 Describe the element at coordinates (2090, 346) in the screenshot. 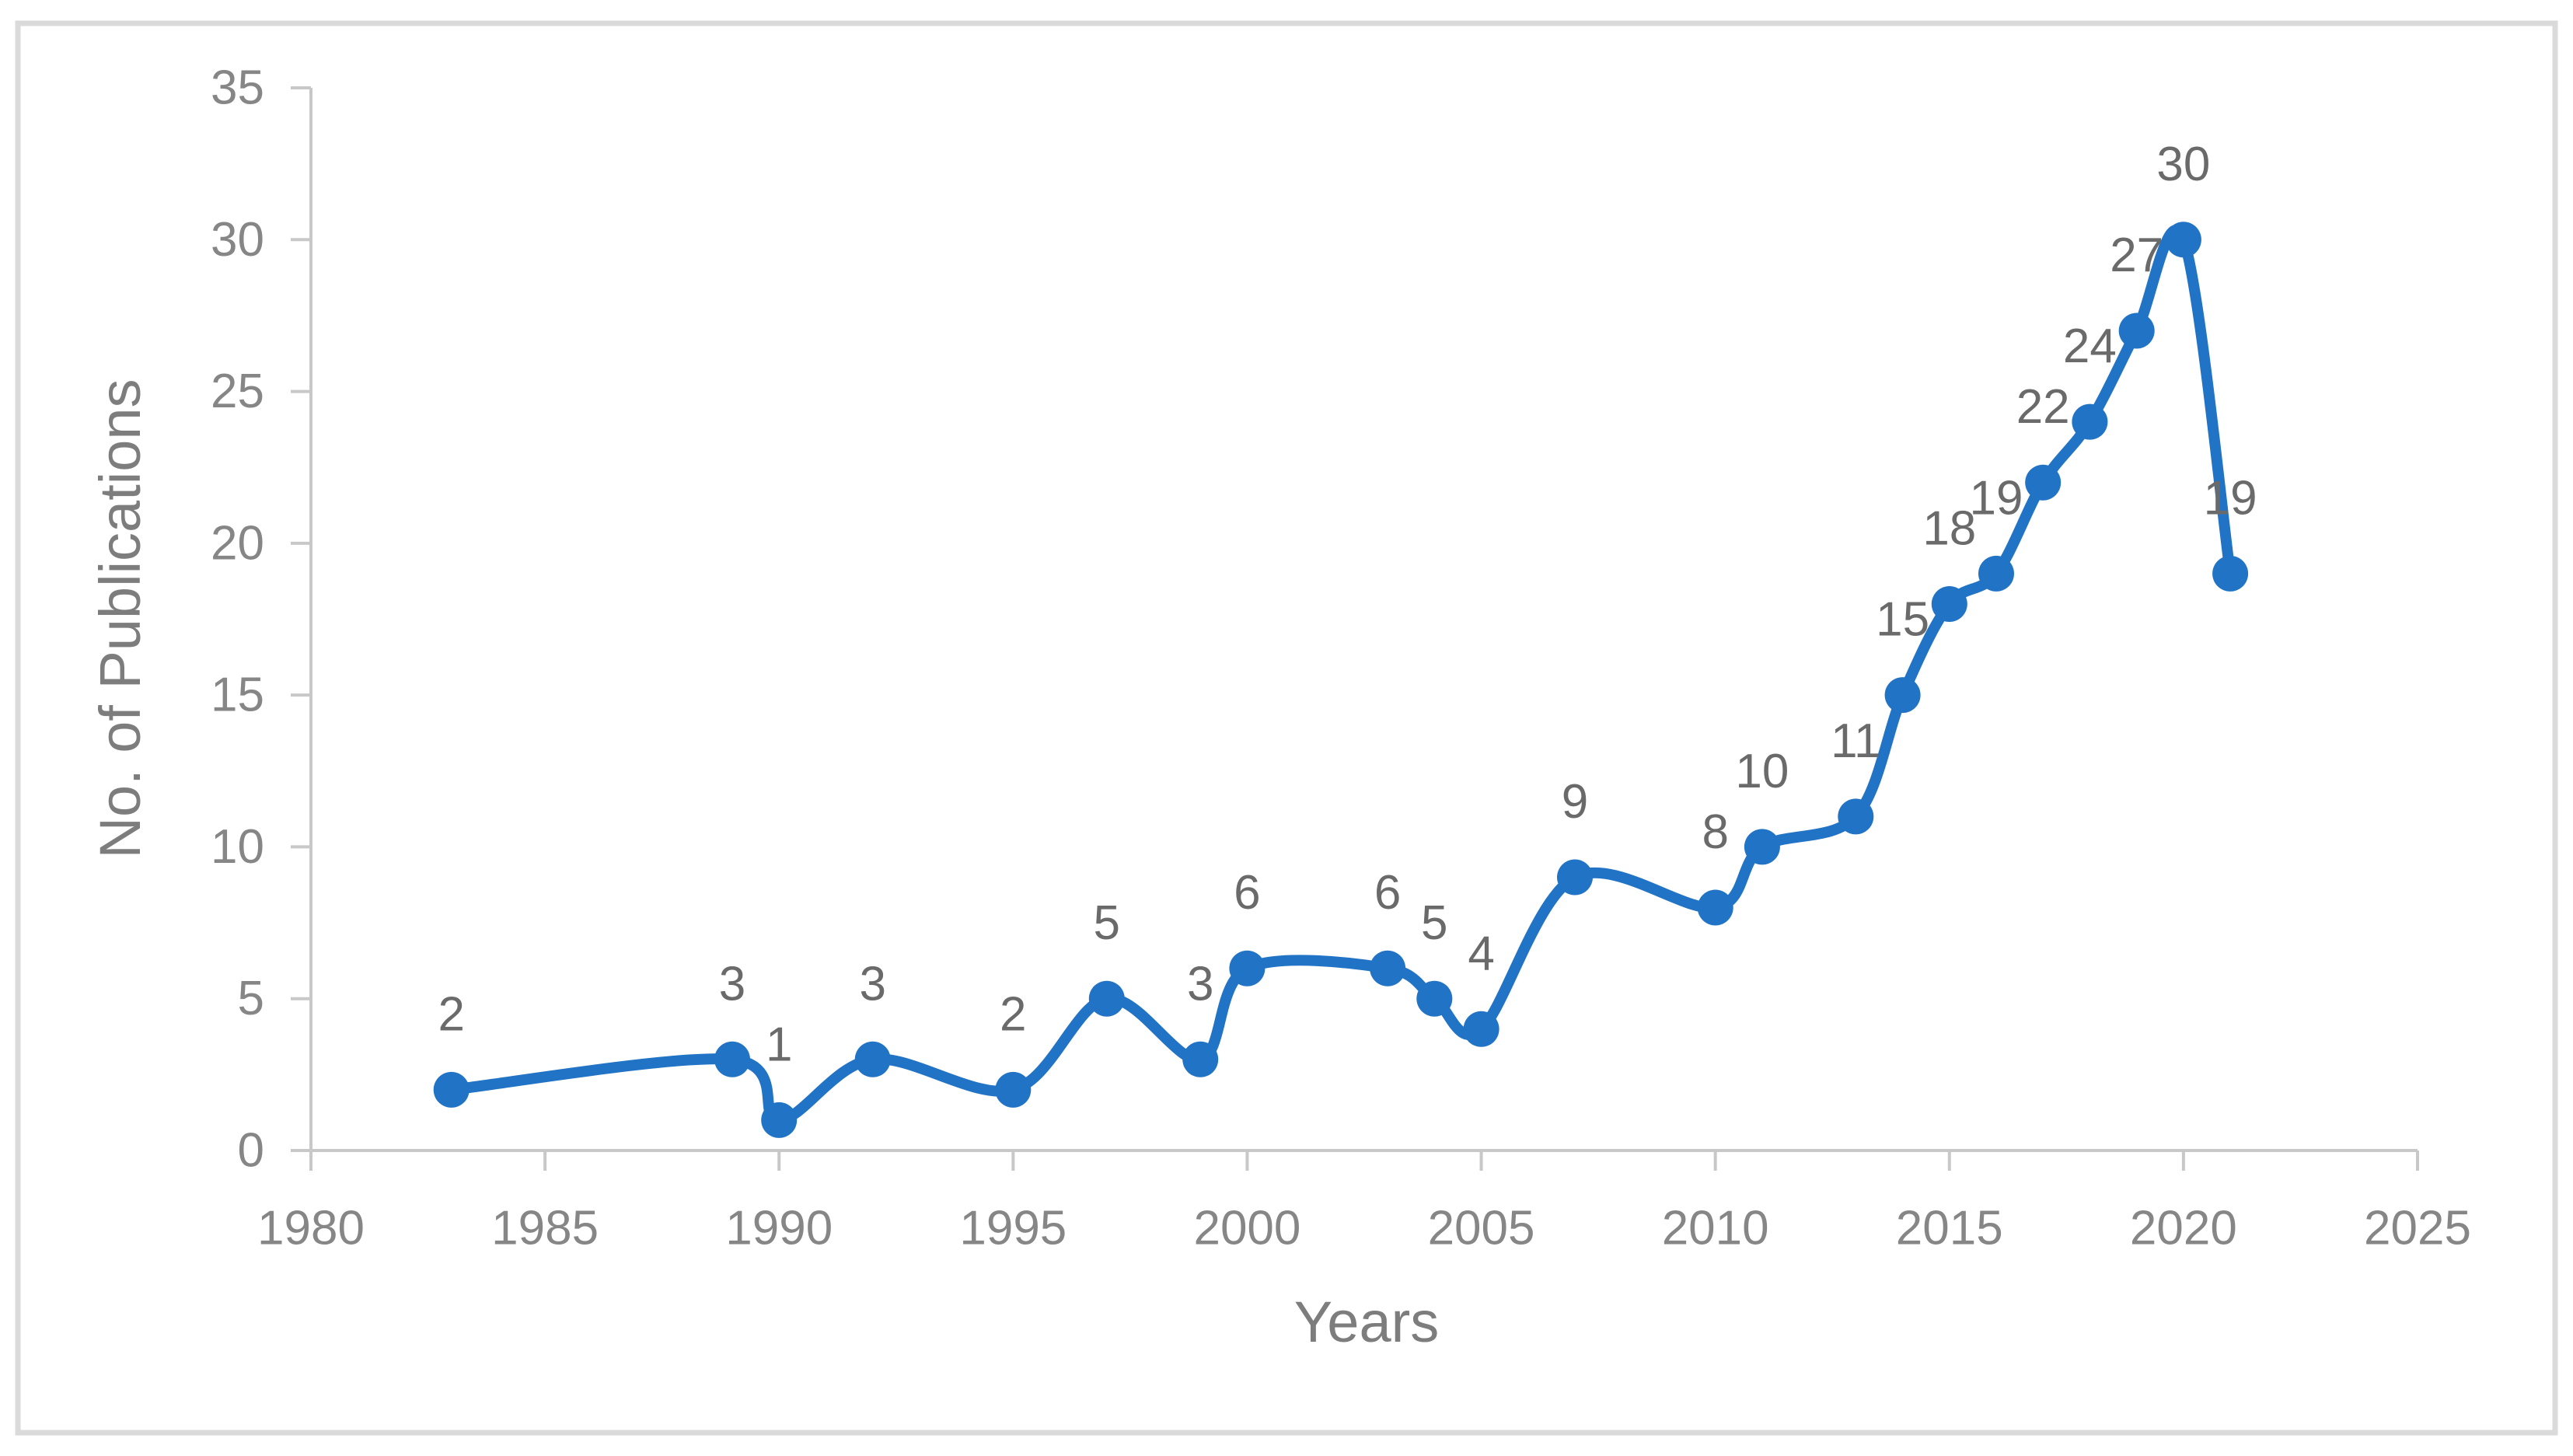

I see `data-label: 24` at that location.